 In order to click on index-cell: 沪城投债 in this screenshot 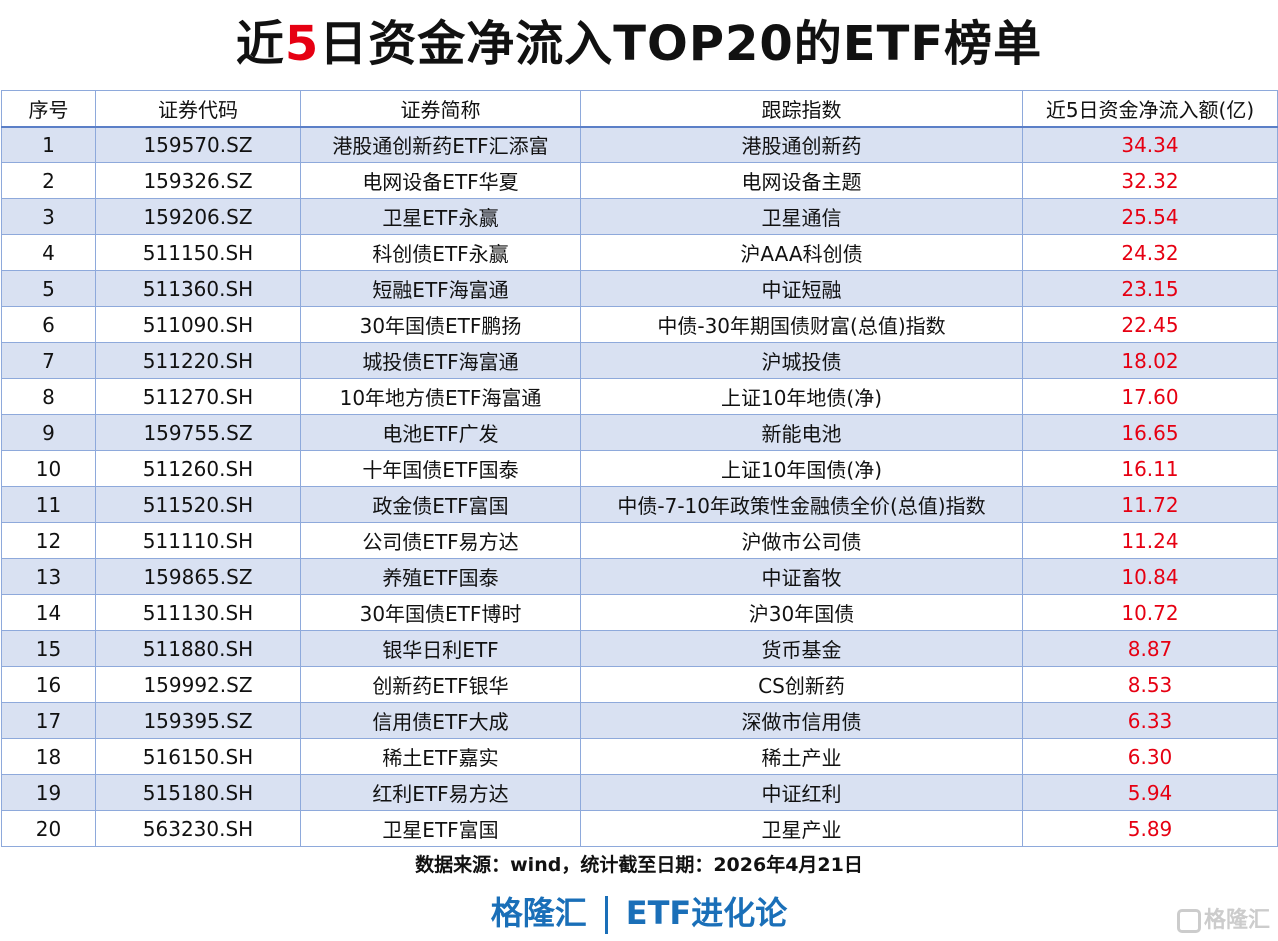, I will do `click(801, 360)`.